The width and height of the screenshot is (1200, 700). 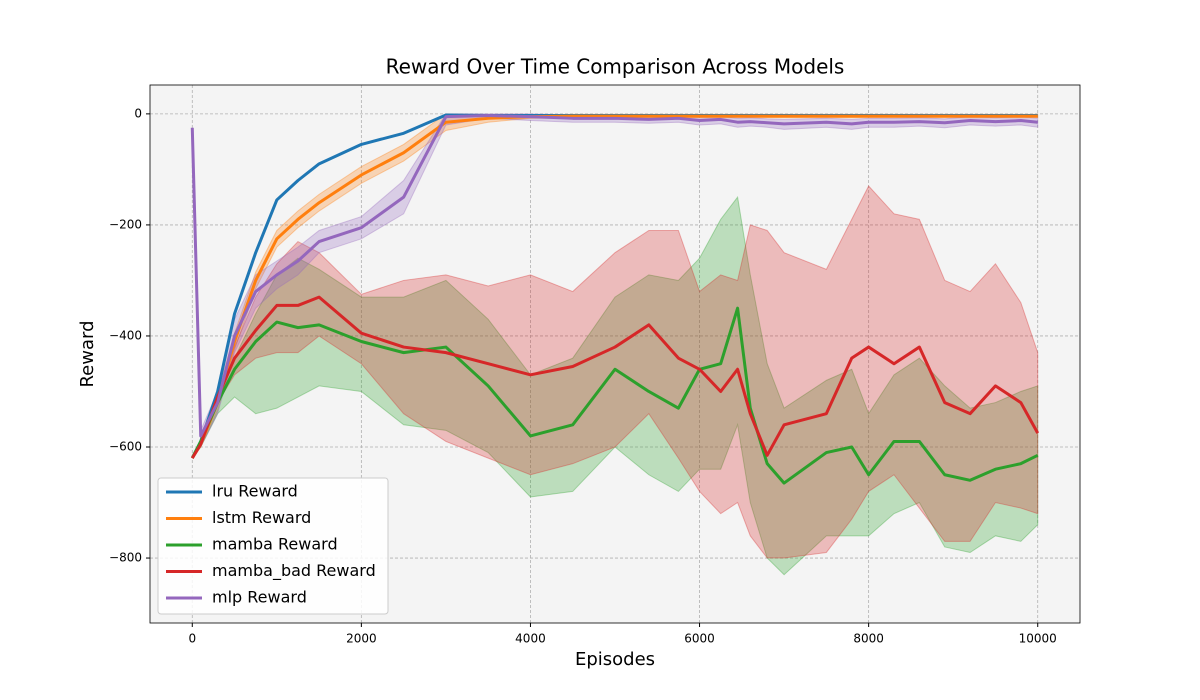 What do you see at coordinates (259, 597) in the screenshot?
I see `legend-label: mlp Reward` at bounding box center [259, 597].